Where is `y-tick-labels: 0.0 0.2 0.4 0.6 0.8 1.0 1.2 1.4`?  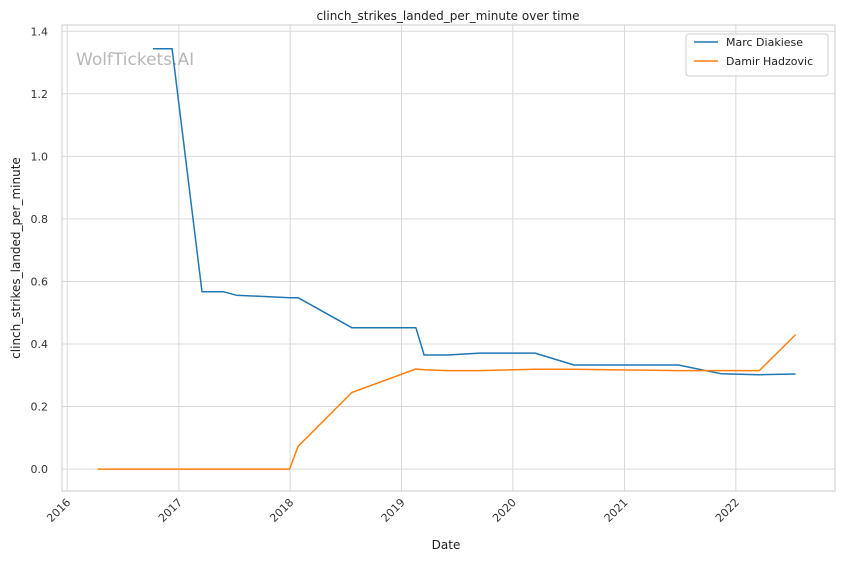 y-tick-labels: 0.0 0.2 0.4 0.6 0.8 1.0 1.2 1.4 is located at coordinates (40, 250).